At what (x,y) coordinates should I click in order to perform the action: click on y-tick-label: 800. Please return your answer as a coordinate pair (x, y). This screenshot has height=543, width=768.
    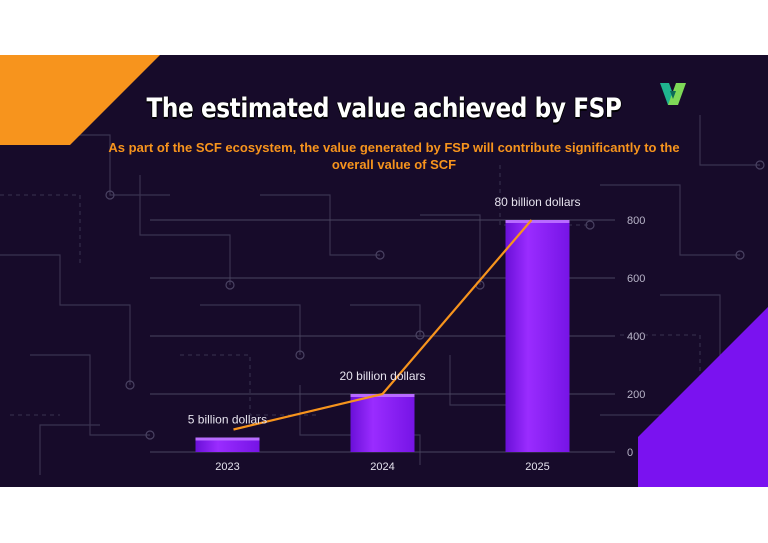
    Looking at the image, I should click on (636, 221).